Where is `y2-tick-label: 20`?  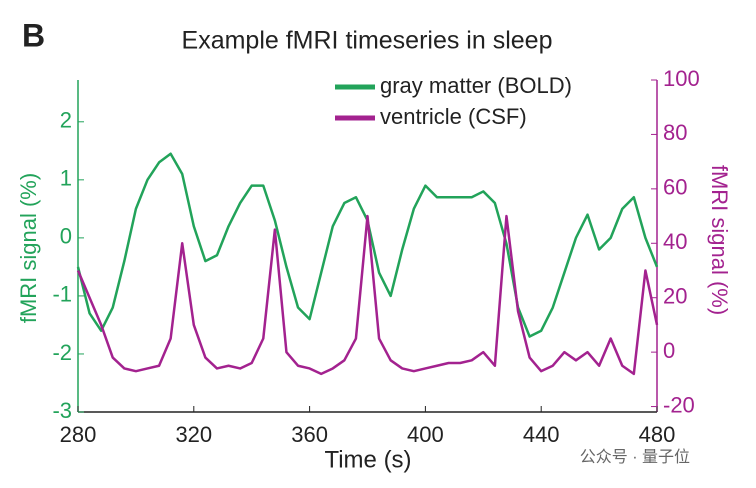
y2-tick-label: 20 is located at coordinates (675, 296).